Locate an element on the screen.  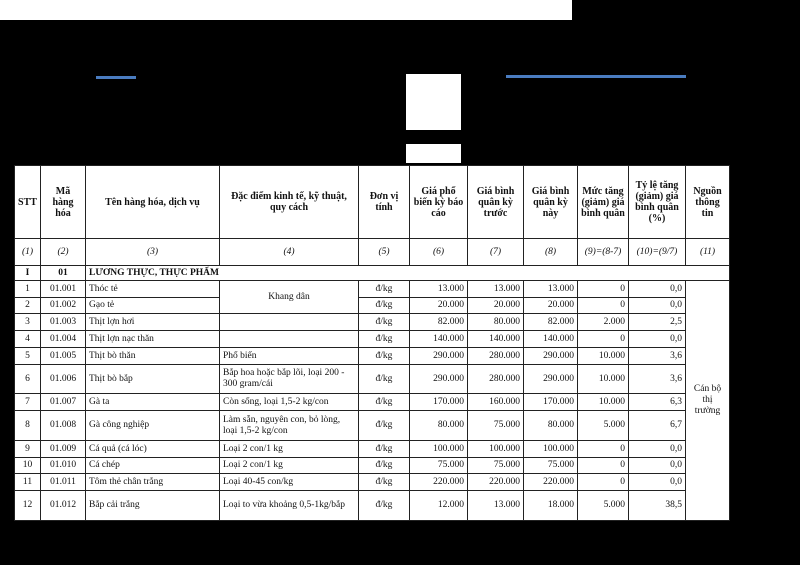
value-cell: 2,5 is located at coordinates (657, 322).